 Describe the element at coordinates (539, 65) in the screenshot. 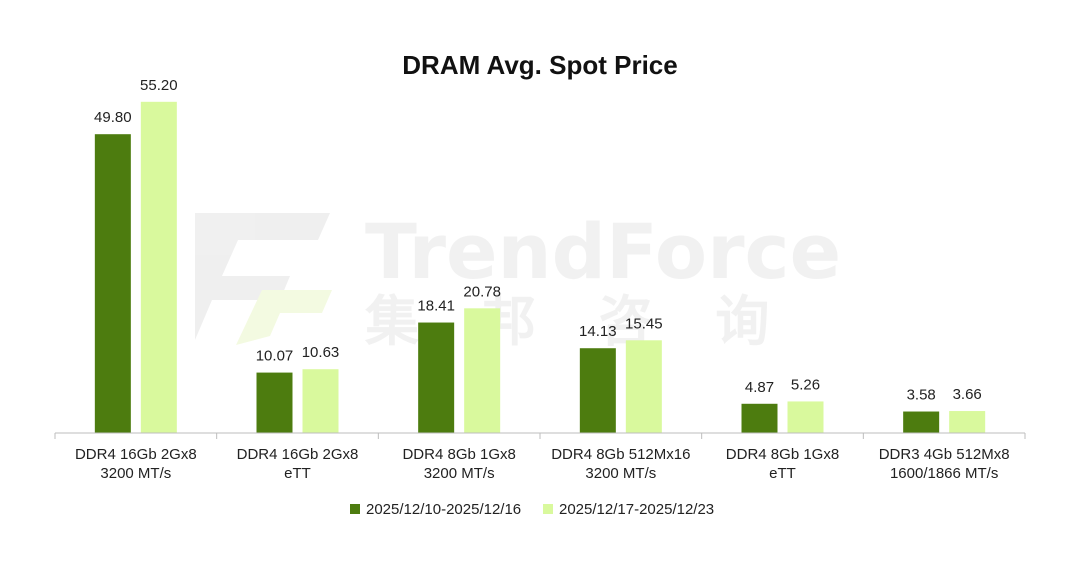

I see `chart-title: DRAM Avg. Spot Price` at that location.